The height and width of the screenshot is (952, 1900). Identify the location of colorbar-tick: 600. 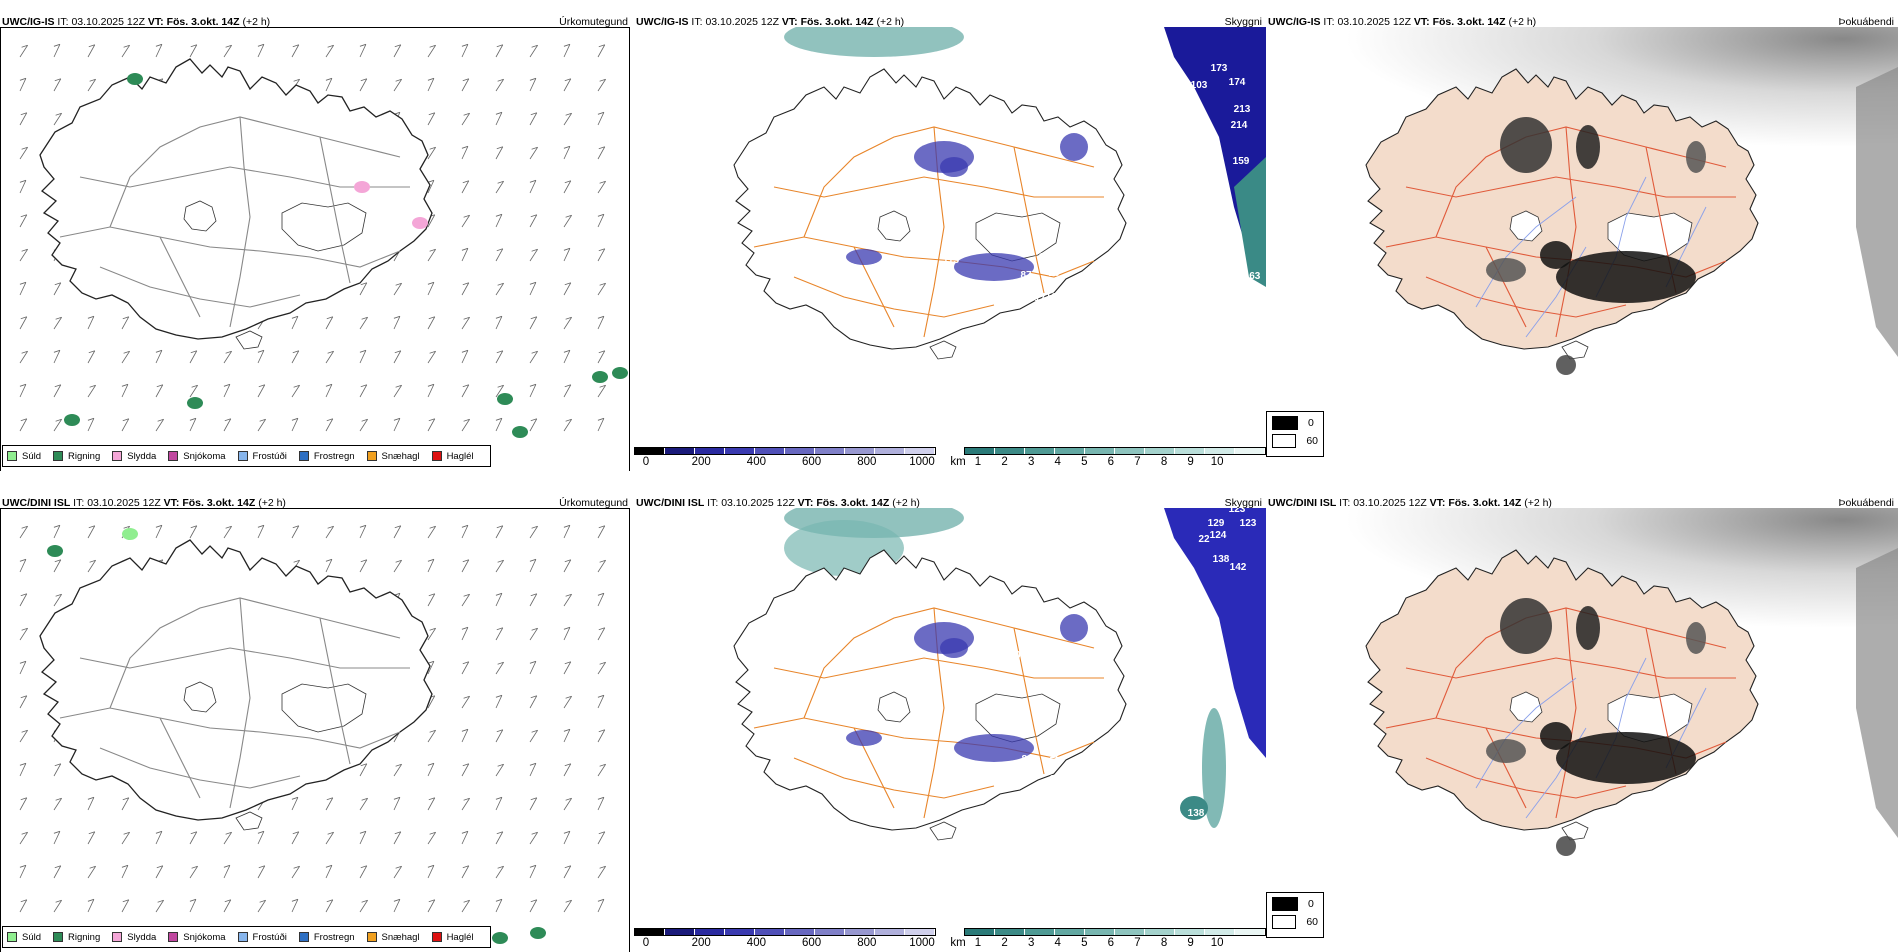
(812, 462).